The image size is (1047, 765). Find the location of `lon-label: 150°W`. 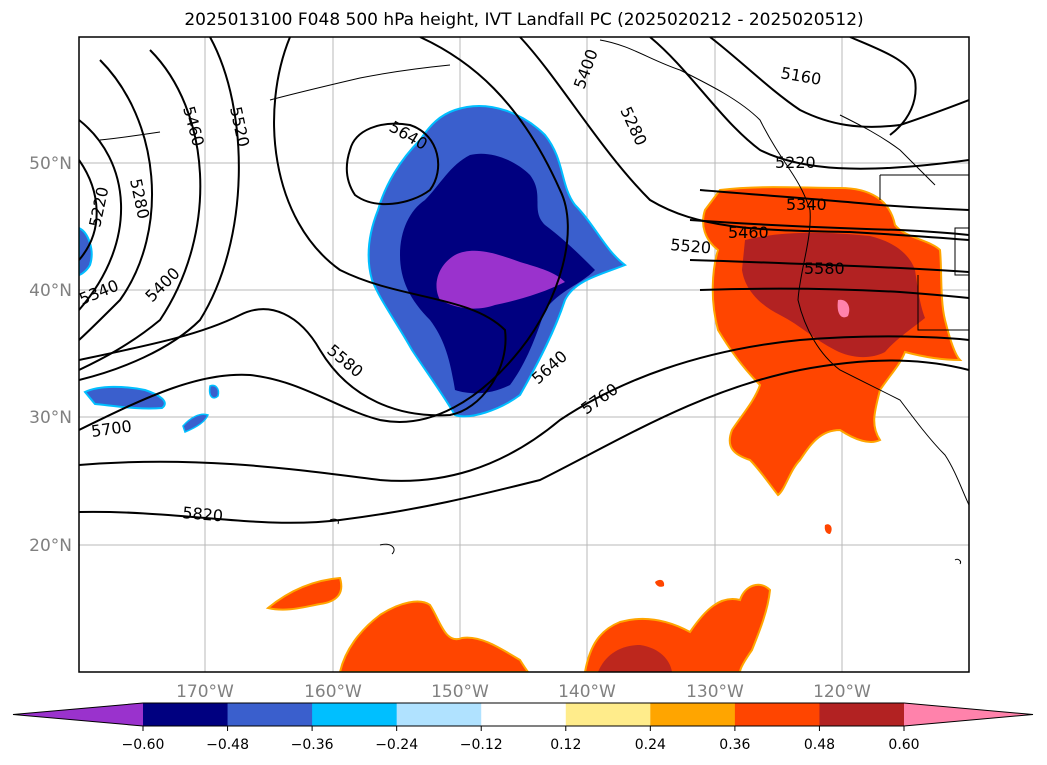

lon-label: 150°W is located at coordinates (460, 692).